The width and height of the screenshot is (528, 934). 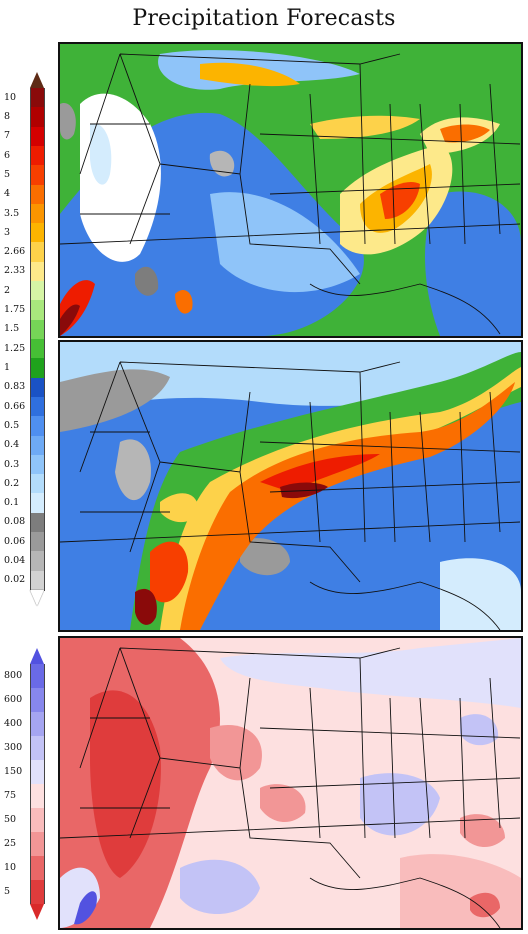 I want to click on percent_scale-top-arrow, so click(x=37, y=656).